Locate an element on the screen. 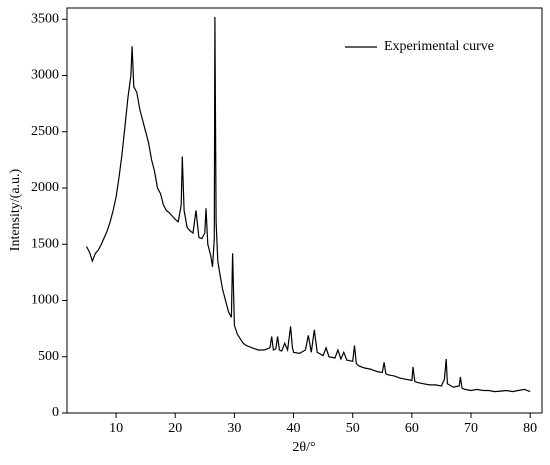 The height and width of the screenshot is (465, 550). y-tick-label: 3000 is located at coordinates (45, 75).